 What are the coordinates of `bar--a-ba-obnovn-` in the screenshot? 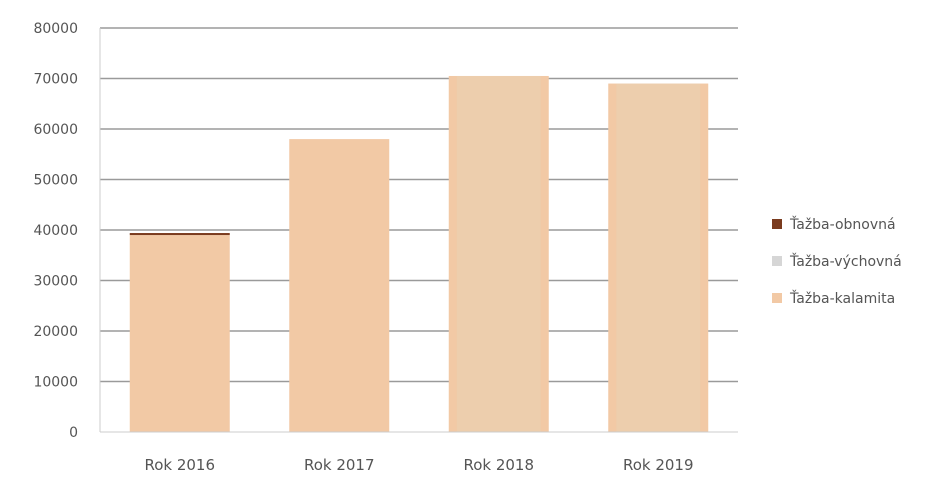 It's located at (179, 234).